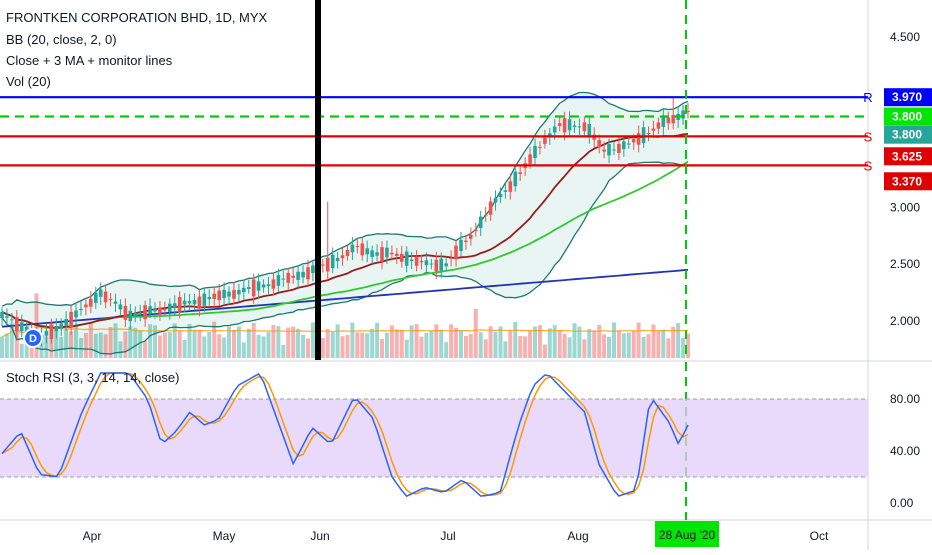 This screenshot has height=555, width=932. I want to click on legend-bb: BB (20, close, 2, 0), so click(61, 39).